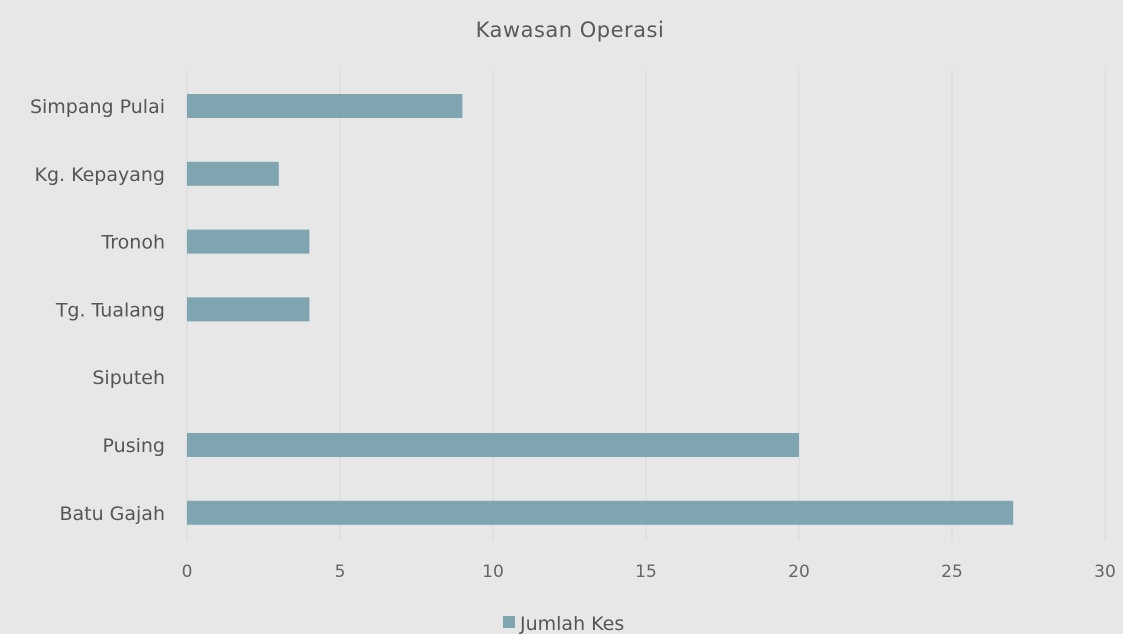 This screenshot has height=634, width=1123. What do you see at coordinates (571, 623) in the screenshot?
I see `legend-label: Jumlah Kes` at bounding box center [571, 623].